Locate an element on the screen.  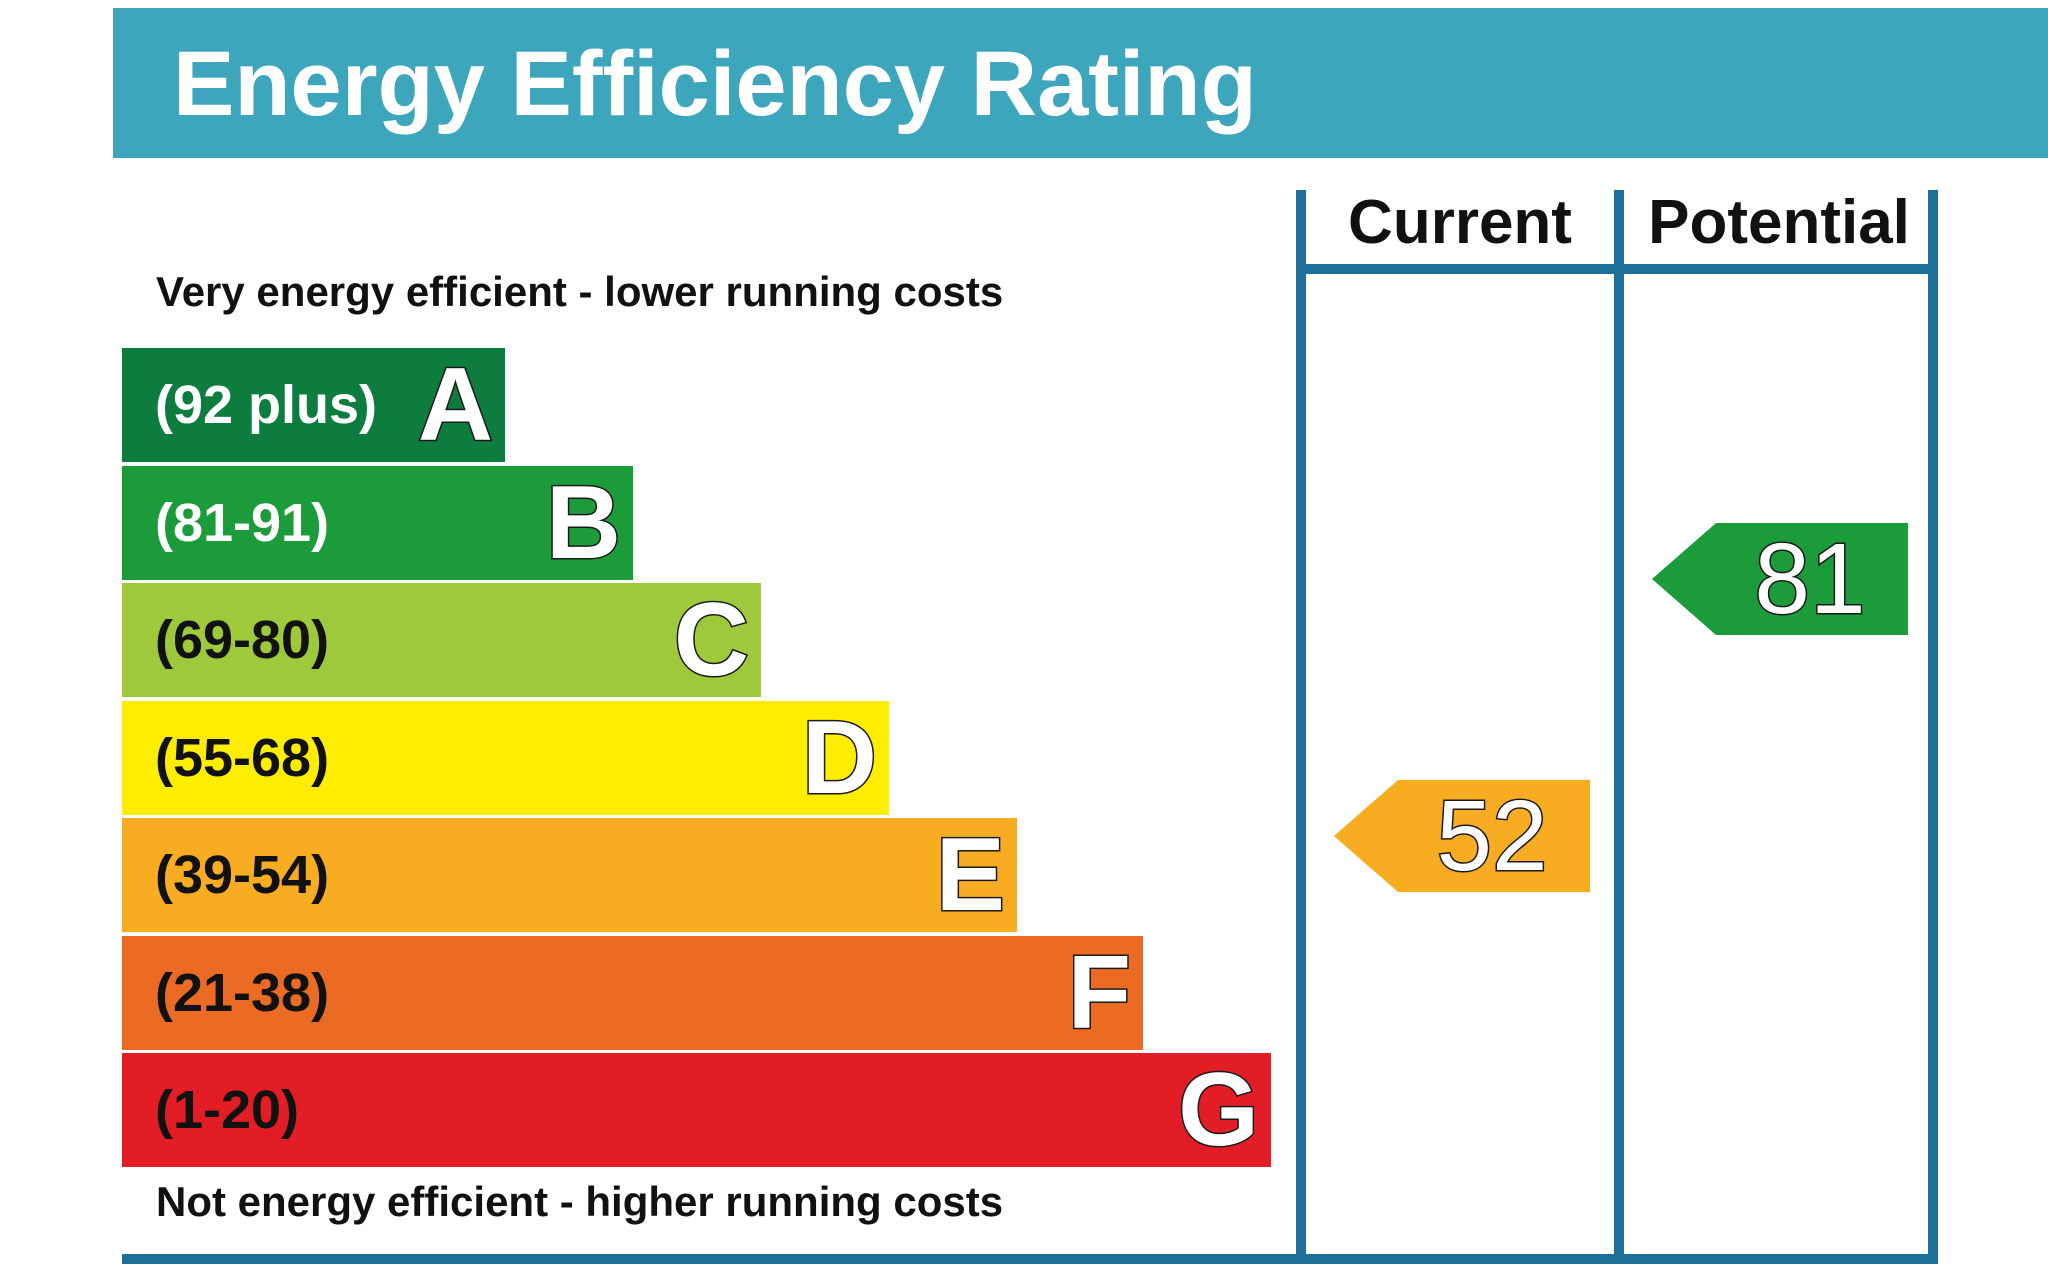
potential-column-label: Potential is located at coordinates (1779, 222).